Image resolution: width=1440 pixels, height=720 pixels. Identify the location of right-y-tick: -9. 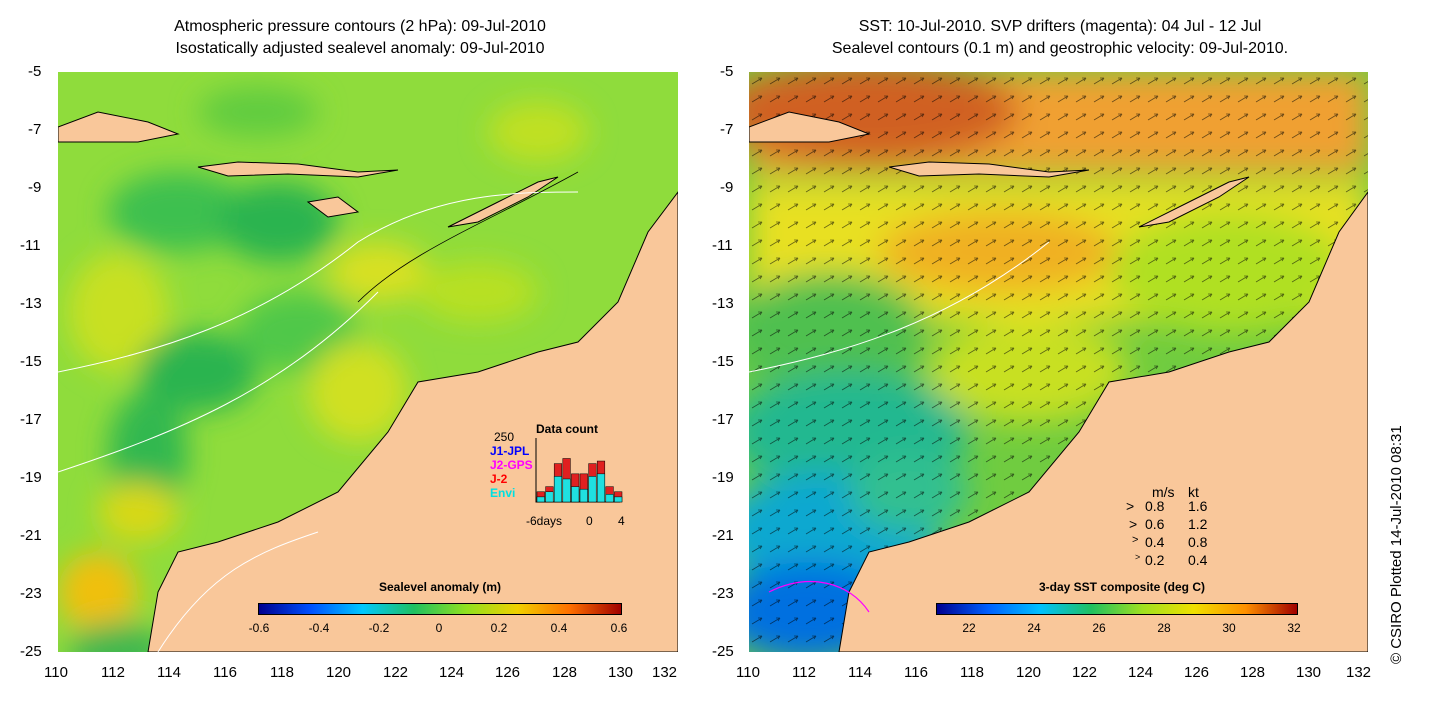
(727, 187).